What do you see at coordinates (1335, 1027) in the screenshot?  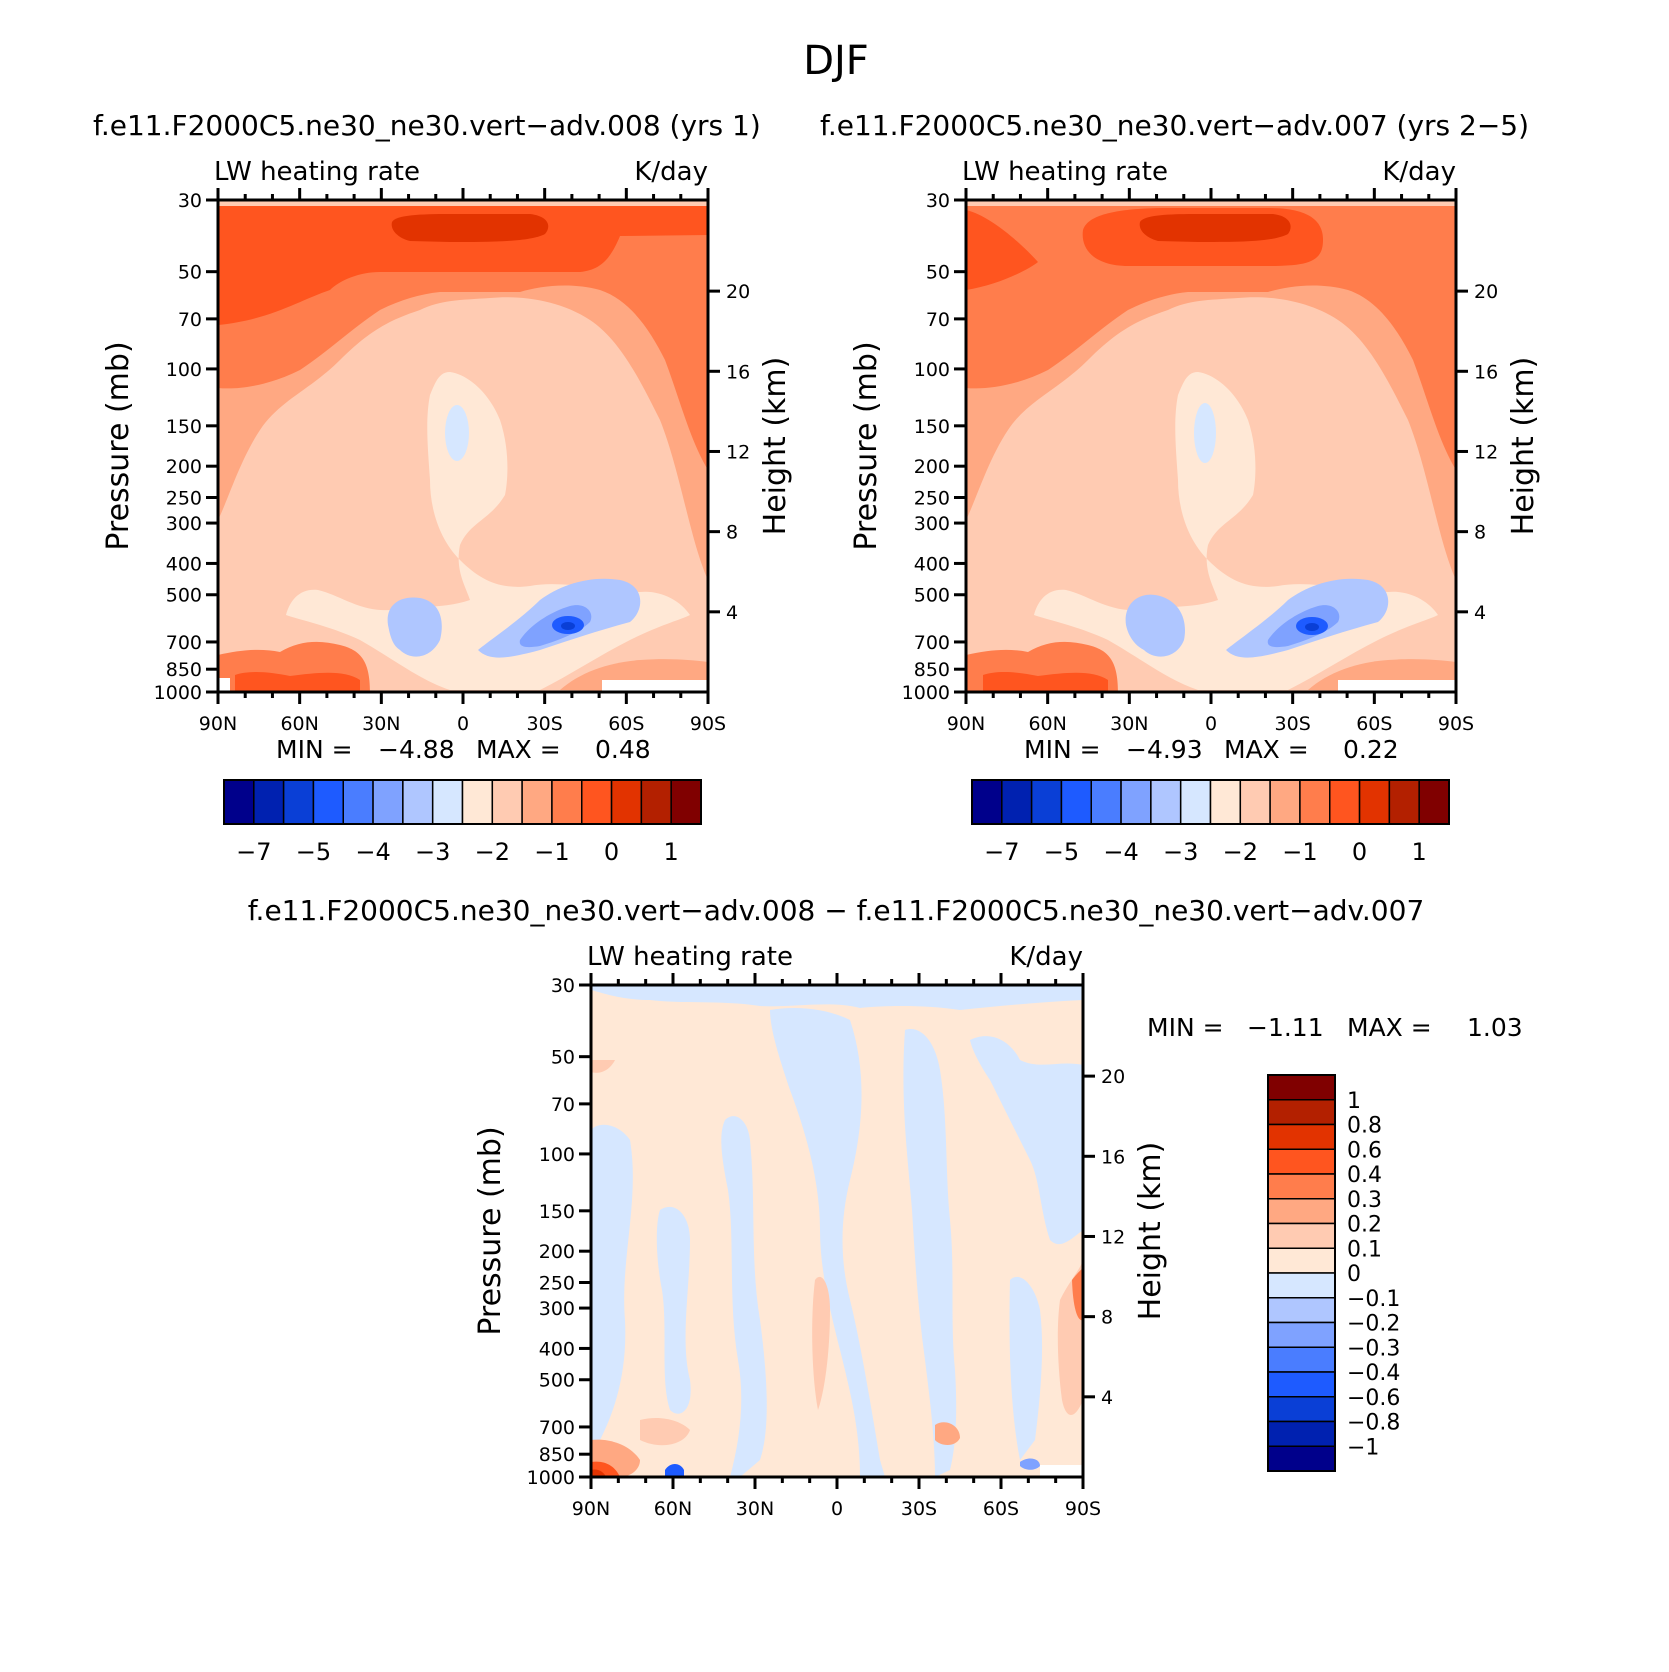 I see `panel-3-stats: MIN = −1.11 MAX = 1.03` at bounding box center [1335, 1027].